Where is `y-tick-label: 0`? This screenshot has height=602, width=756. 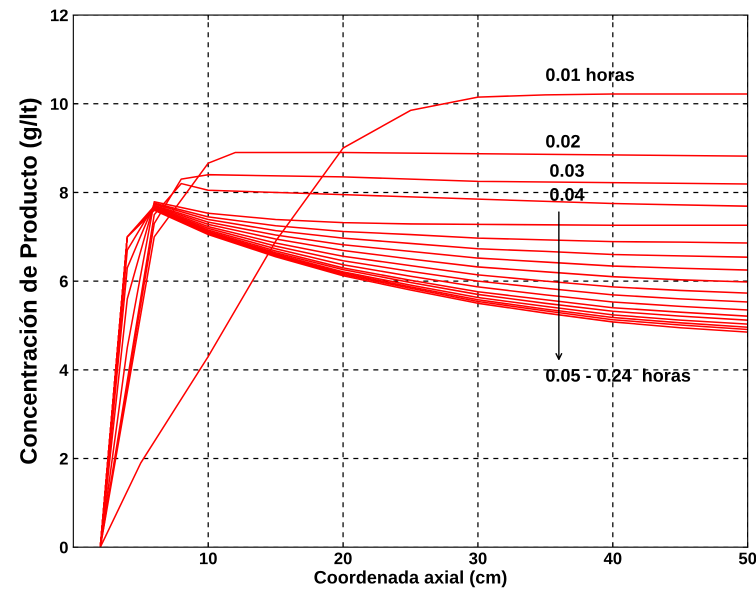
y-tick-label: 0 is located at coordinates (64, 548).